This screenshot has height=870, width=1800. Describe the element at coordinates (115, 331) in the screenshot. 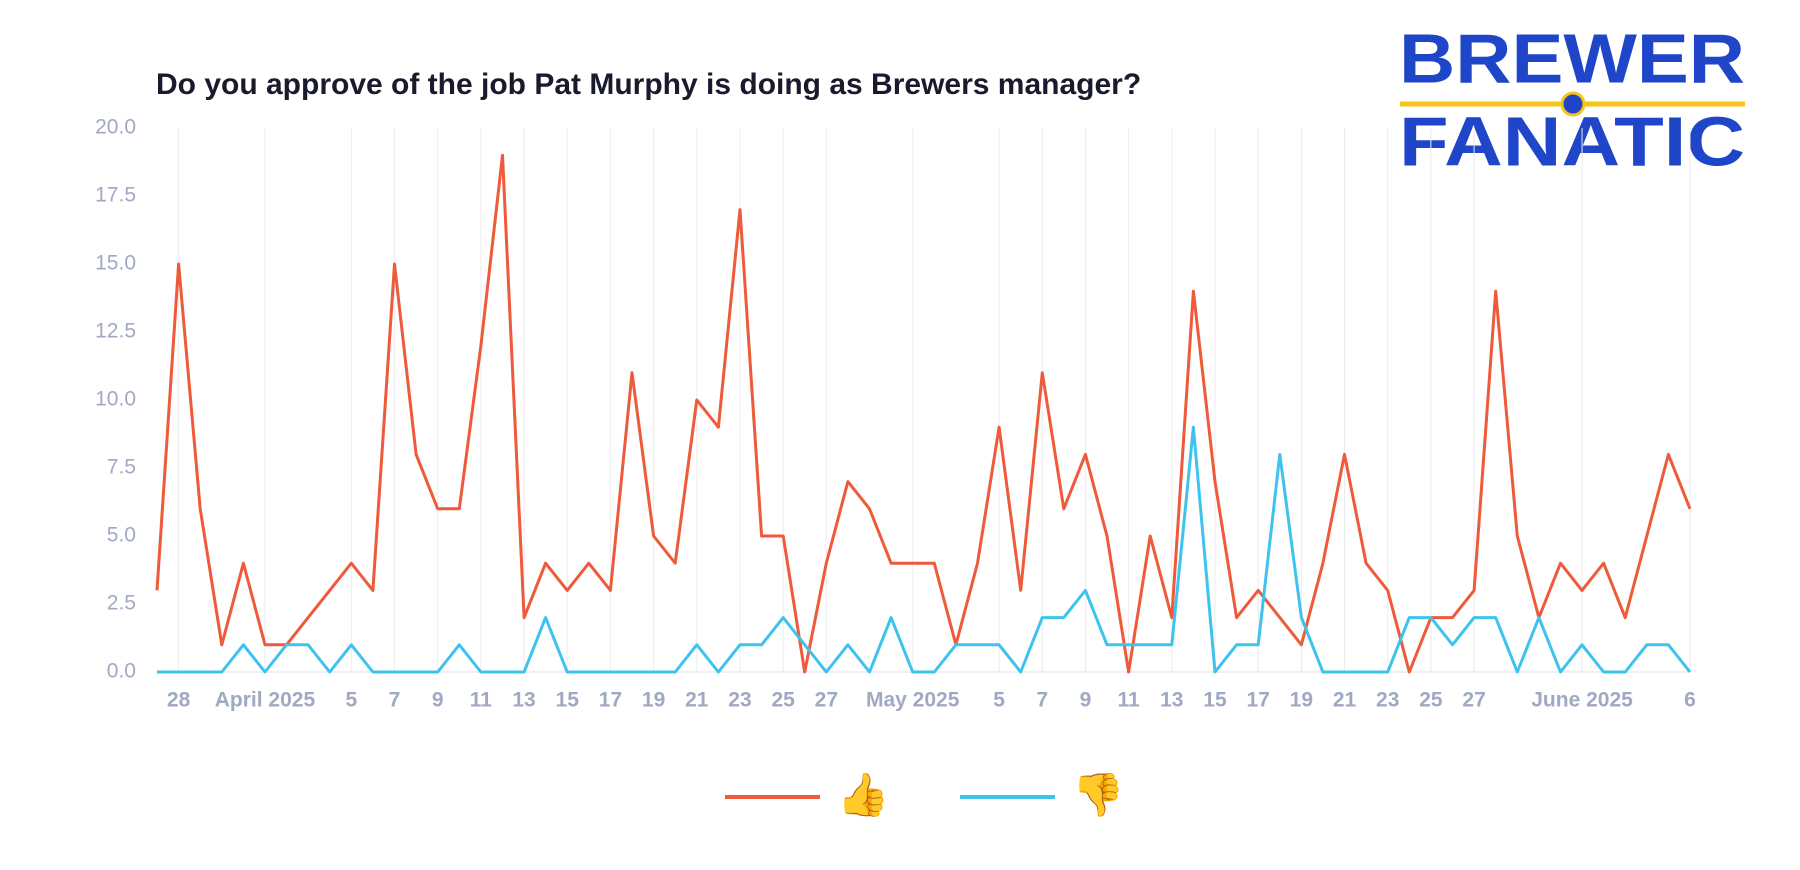

I see `y-tick-label: 12.5` at that location.